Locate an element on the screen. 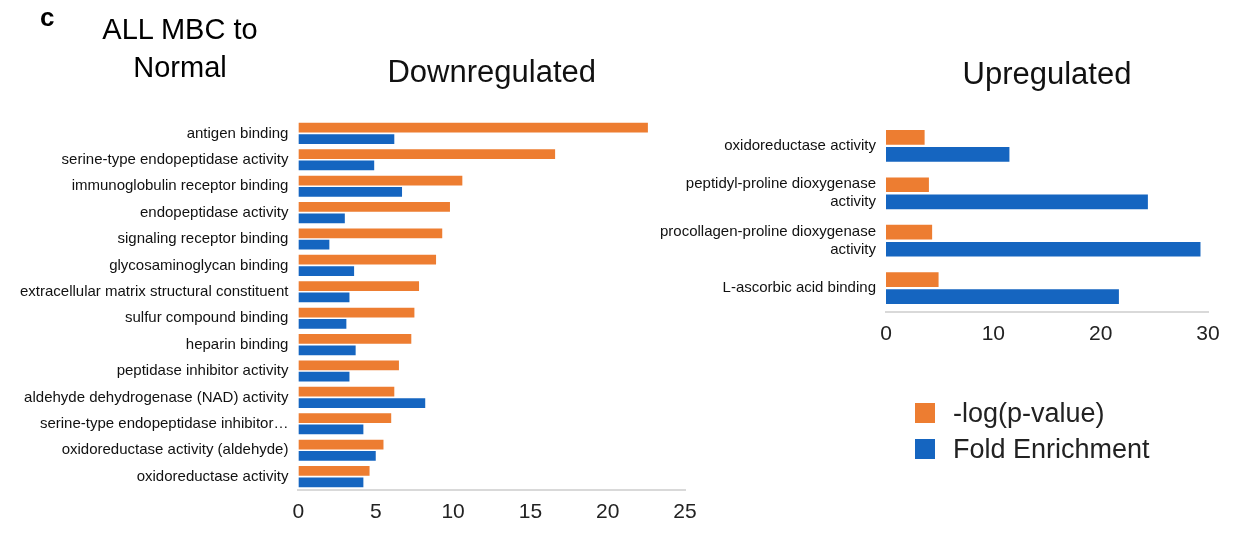 The width and height of the screenshot is (1233, 540). y-tick-label: sulfur compound binding is located at coordinates (206, 317).